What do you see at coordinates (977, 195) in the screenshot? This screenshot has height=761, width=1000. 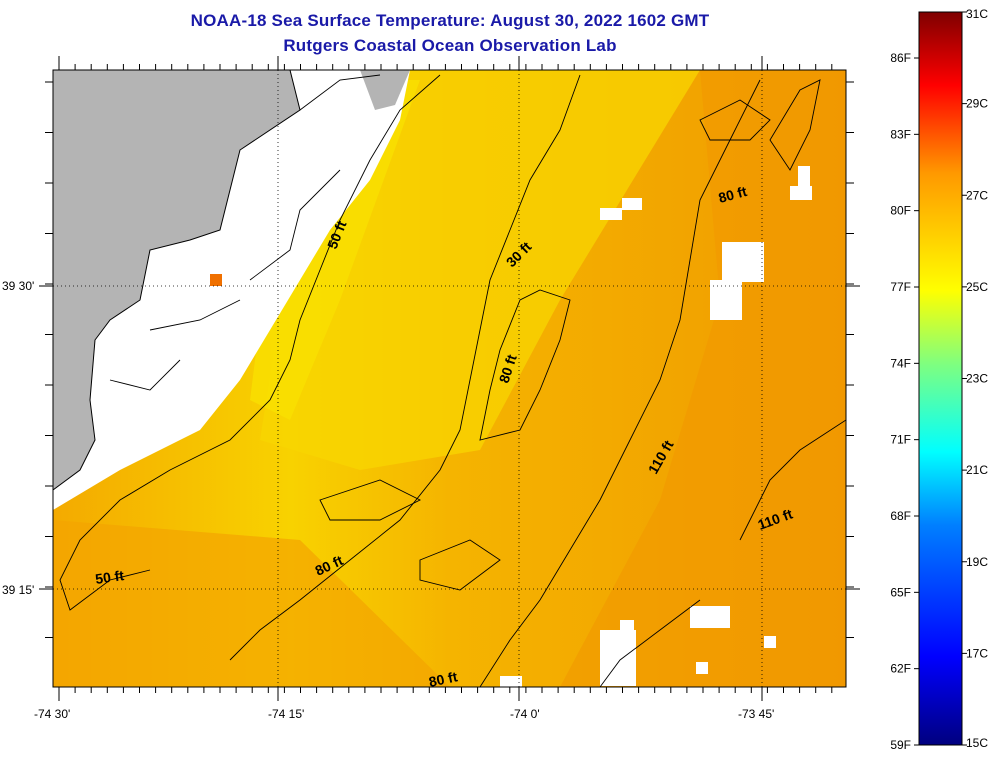 I see `colorbar-label-c: 27C` at bounding box center [977, 195].